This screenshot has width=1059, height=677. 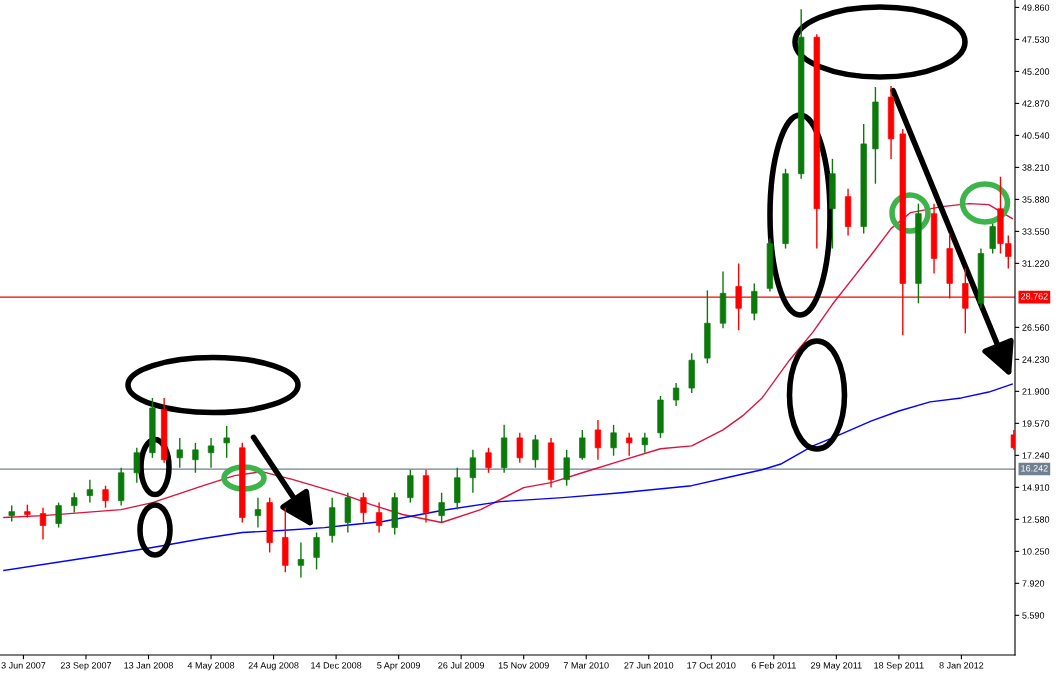 I want to click on x-tick-label: 13 Jan 2008, so click(x=148, y=665).